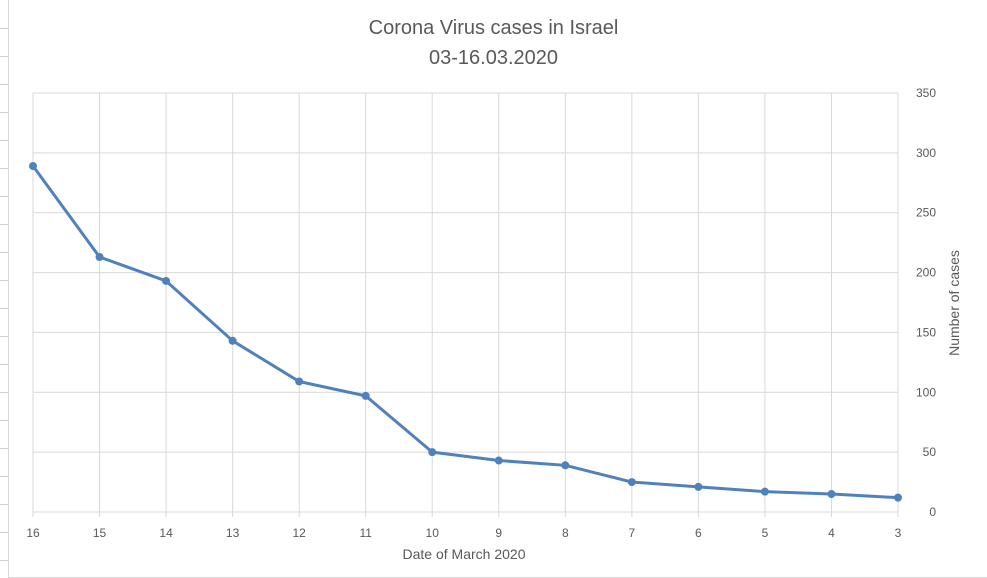  What do you see at coordinates (926, 93) in the screenshot?
I see `y-tick-label: 350` at bounding box center [926, 93].